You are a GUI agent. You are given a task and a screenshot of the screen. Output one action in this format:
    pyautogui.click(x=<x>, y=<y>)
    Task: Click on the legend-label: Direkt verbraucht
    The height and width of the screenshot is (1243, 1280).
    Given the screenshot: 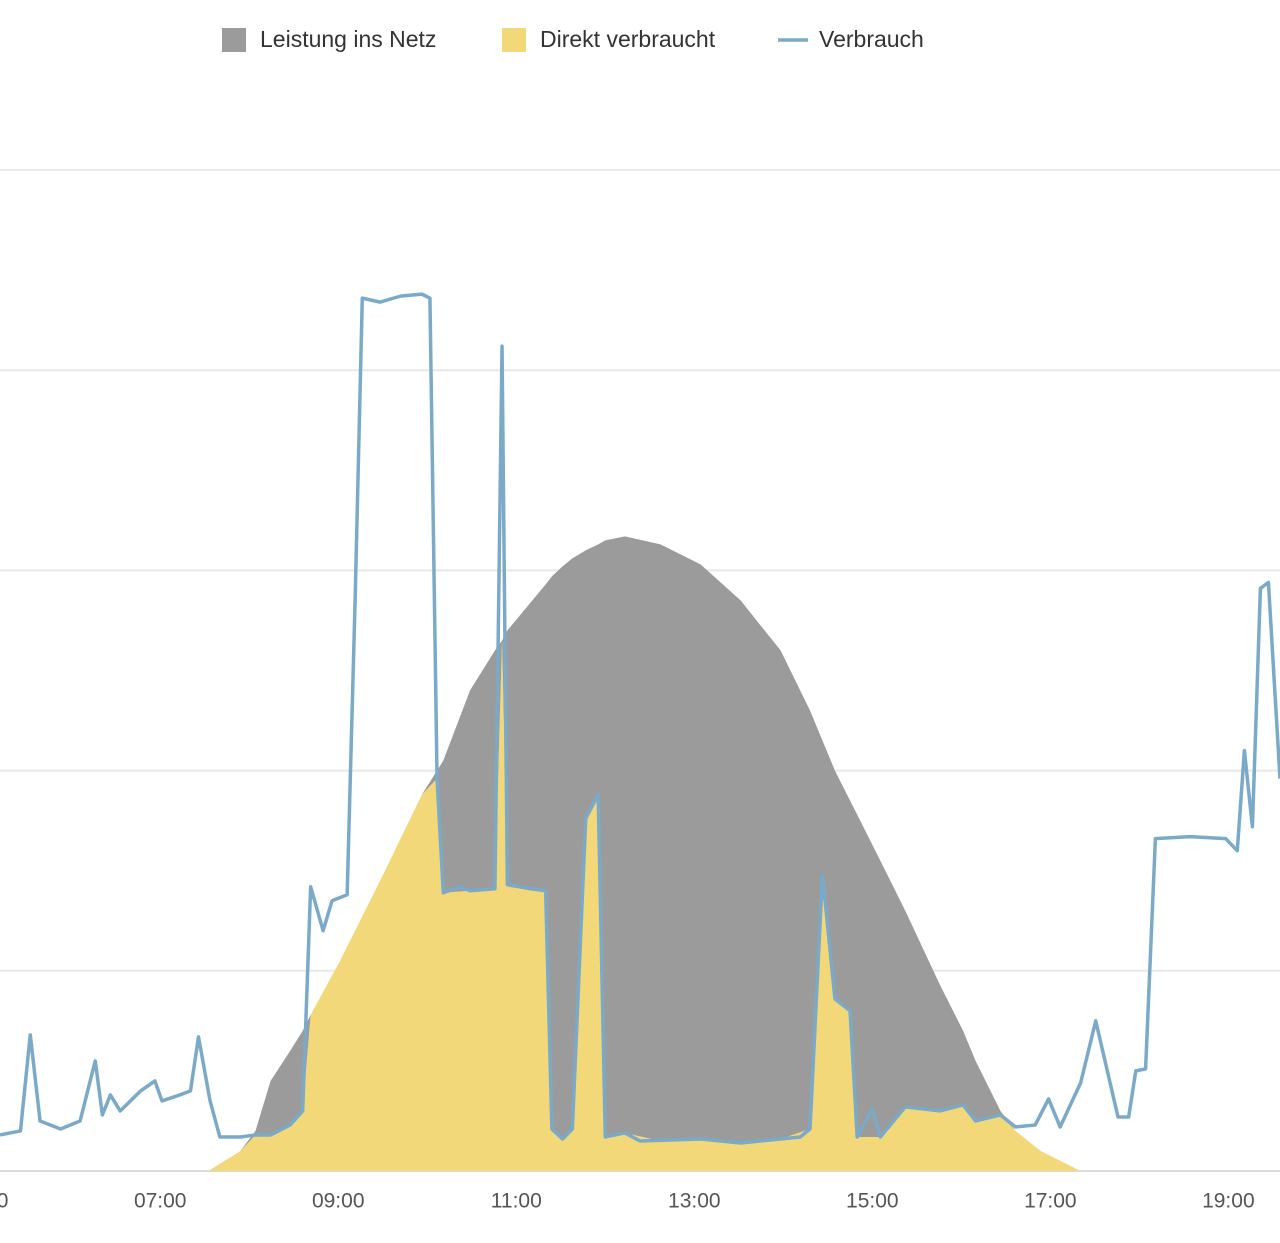 What is the action you would take?
    pyautogui.click(x=628, y=39)
    